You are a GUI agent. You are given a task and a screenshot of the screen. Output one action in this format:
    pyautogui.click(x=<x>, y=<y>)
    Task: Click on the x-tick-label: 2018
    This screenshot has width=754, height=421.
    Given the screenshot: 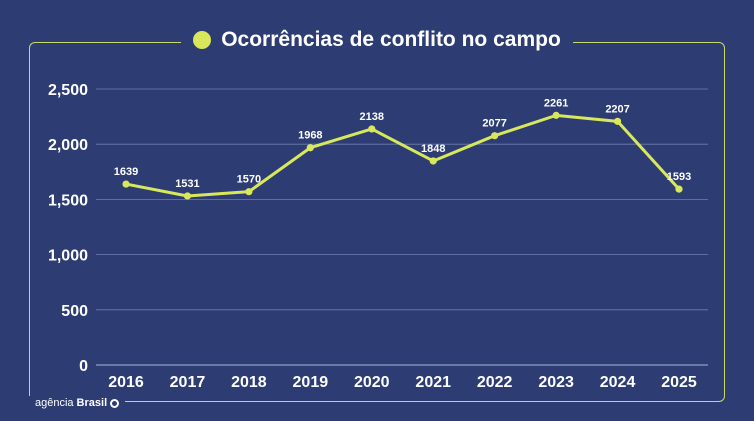 What is the action you would take?
    pyautogui.click(x=249, y=382)
    